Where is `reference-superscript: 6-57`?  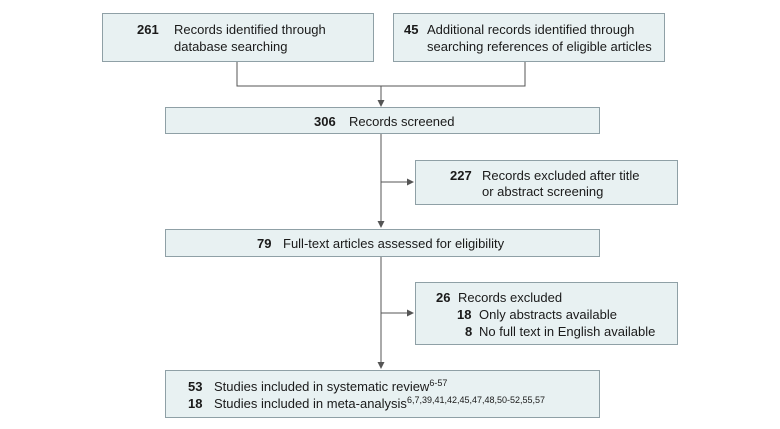
reference-superscript: 6-57 is located at coordinates (438, 383).